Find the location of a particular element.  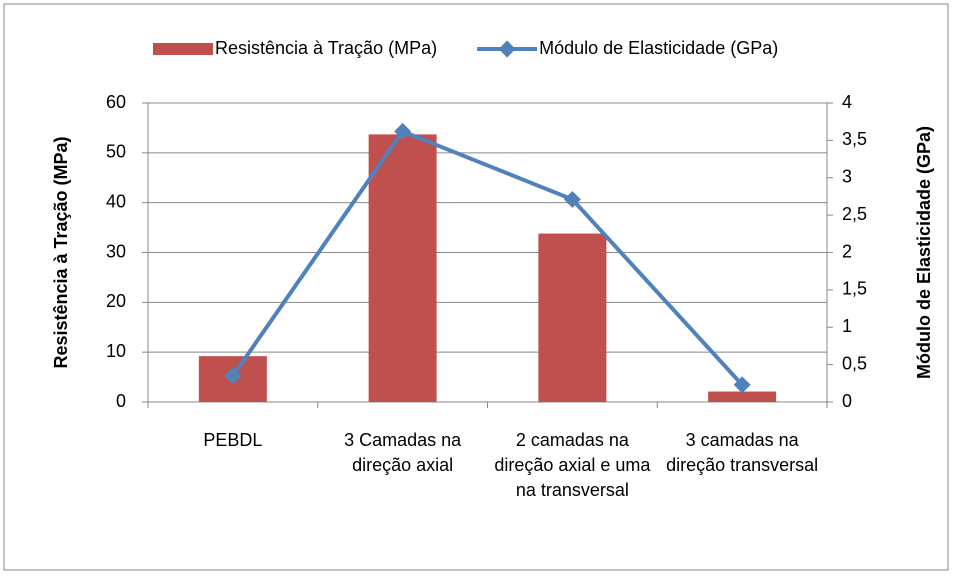

y2-tick-label: 4 is located at coordinates (847, 102).